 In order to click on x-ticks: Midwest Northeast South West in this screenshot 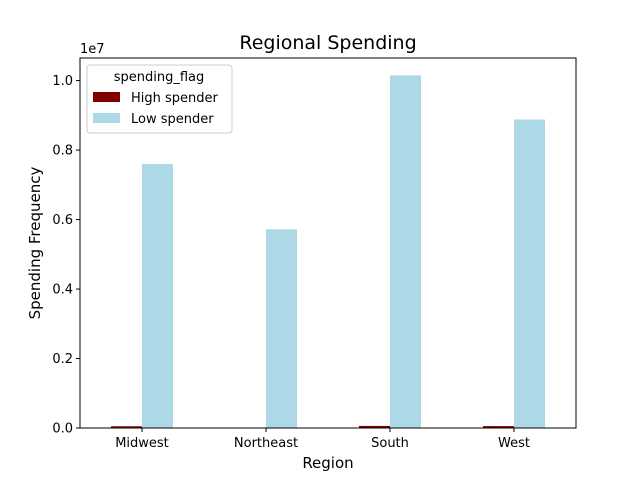, I will do `click(322, 439)`.